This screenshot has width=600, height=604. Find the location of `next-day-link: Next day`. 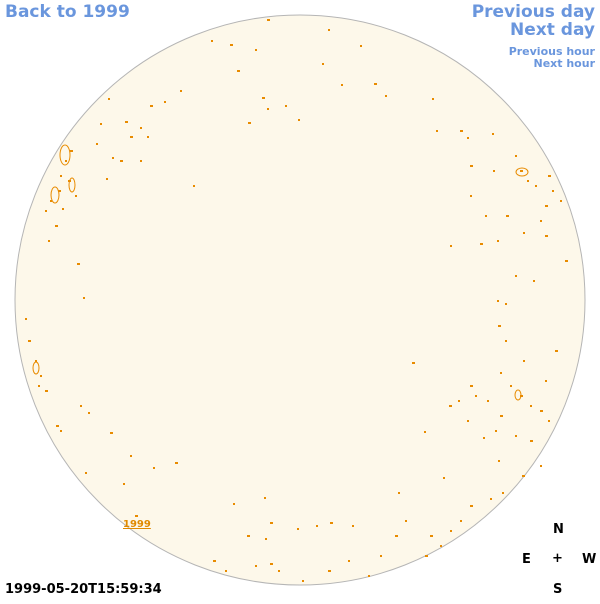

next-day-link: Next day is located at coordinates (552, 30).